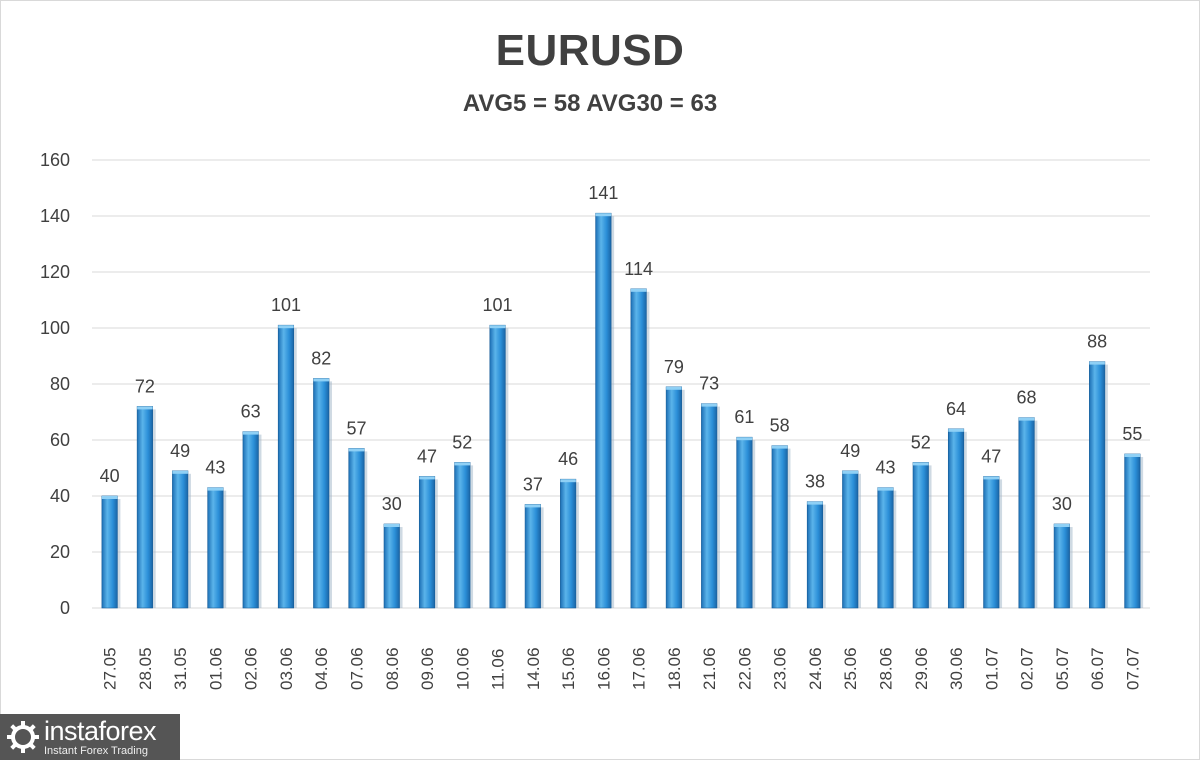 This screenshot has width=1200, height=760. What do you see at coordinates (568, 668) in the screenshot?
I see `x-tick-label: 15.06` at bounding box center [568, 668].